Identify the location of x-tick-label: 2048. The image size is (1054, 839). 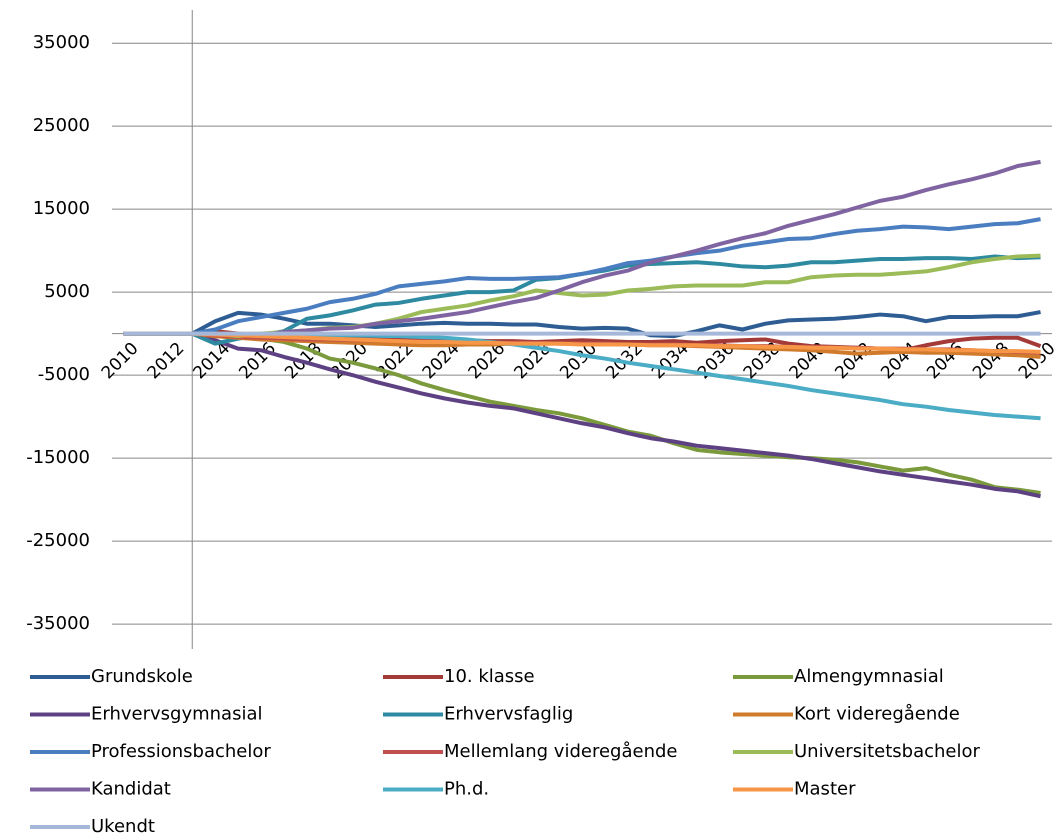
(991, 361).